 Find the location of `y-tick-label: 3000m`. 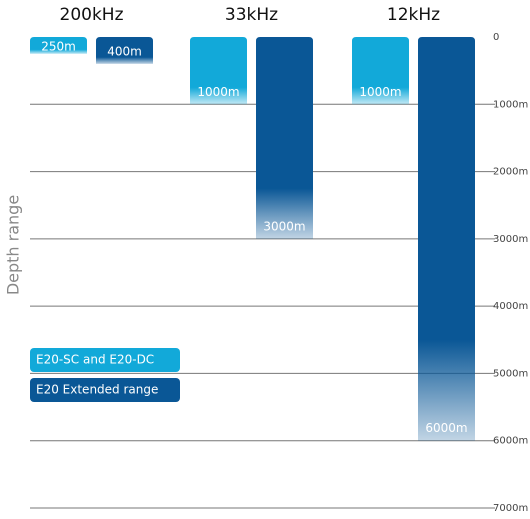

y-tick-label: 3000m is located at coordinates (510, 239).